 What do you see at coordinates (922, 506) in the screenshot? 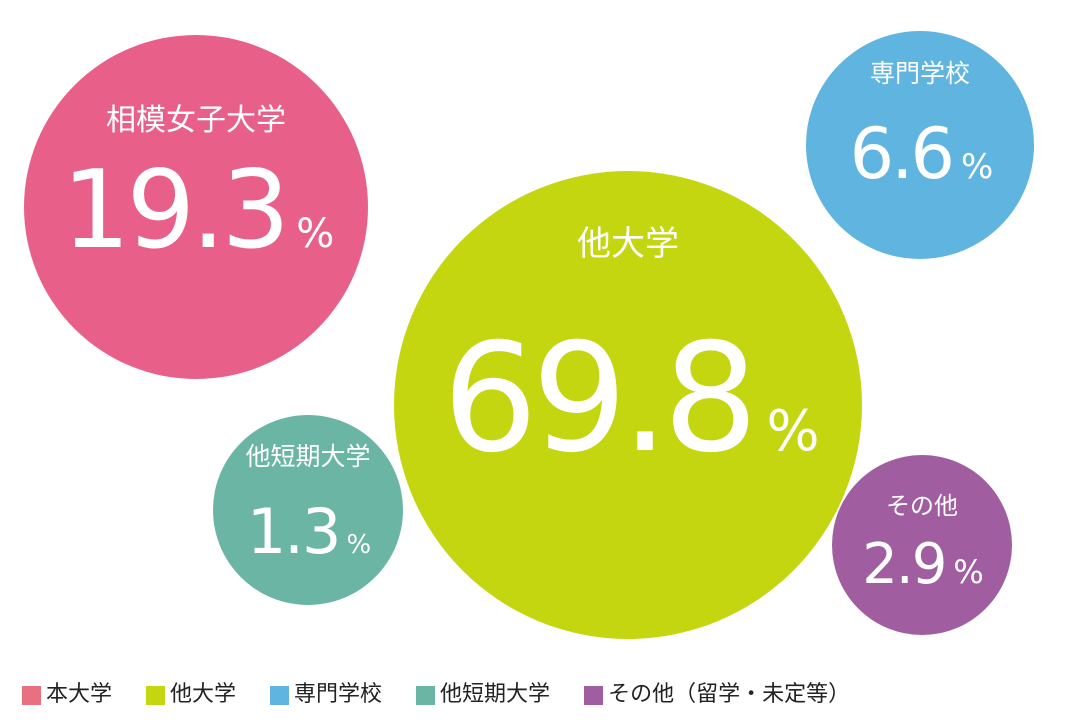
I see `bubble-label-others: その他` at bounding box center [922, 506].